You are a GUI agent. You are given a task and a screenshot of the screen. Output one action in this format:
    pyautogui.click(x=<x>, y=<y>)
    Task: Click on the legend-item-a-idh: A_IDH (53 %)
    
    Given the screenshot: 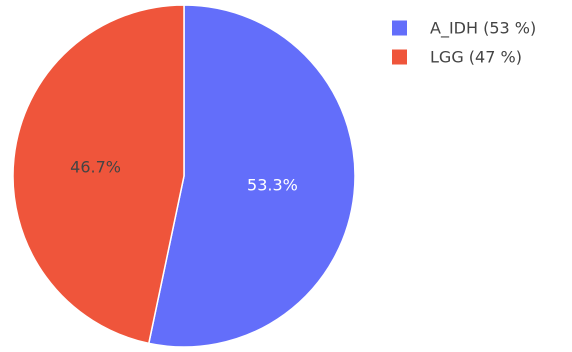 What is the action you would take?
    pyautogui.click(x=464, y=29)
    